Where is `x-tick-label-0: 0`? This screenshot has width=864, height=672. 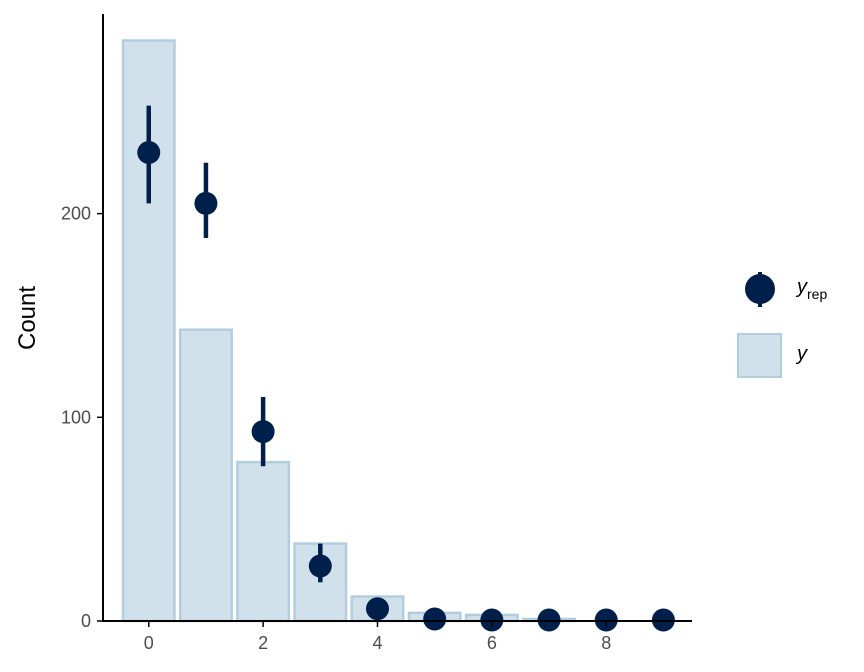 x-tick-label-0: 0 is located at coordinates (149, 643).